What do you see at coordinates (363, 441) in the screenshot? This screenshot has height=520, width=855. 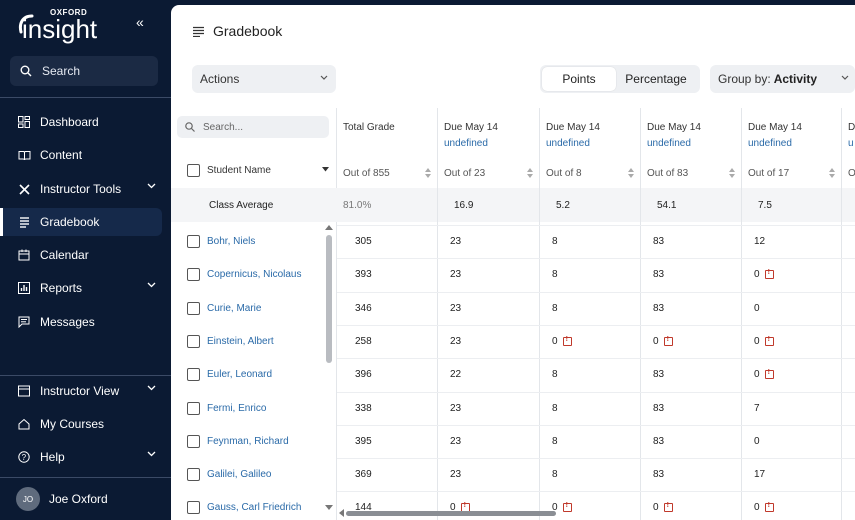 I see `grade-cell: 395` at bounding box center [363, 441].